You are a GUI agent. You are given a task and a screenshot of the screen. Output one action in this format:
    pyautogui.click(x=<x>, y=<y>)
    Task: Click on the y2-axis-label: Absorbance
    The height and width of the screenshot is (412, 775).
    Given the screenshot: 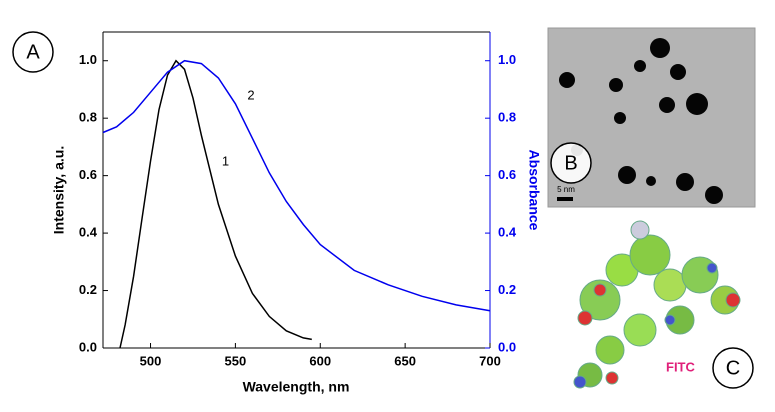 What is the action you would take?
    pyautogui.click(x=534, y=190)
    